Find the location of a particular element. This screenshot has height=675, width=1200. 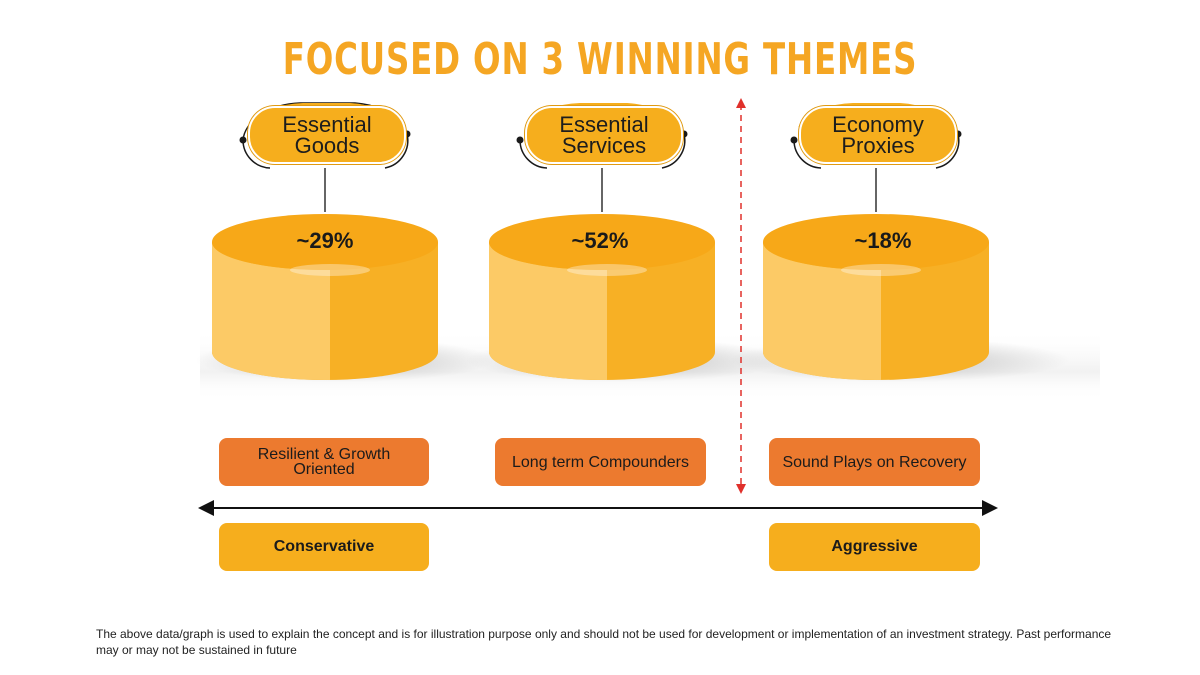

share-essential-goods: ~29% is located at coordinates (325, 240).